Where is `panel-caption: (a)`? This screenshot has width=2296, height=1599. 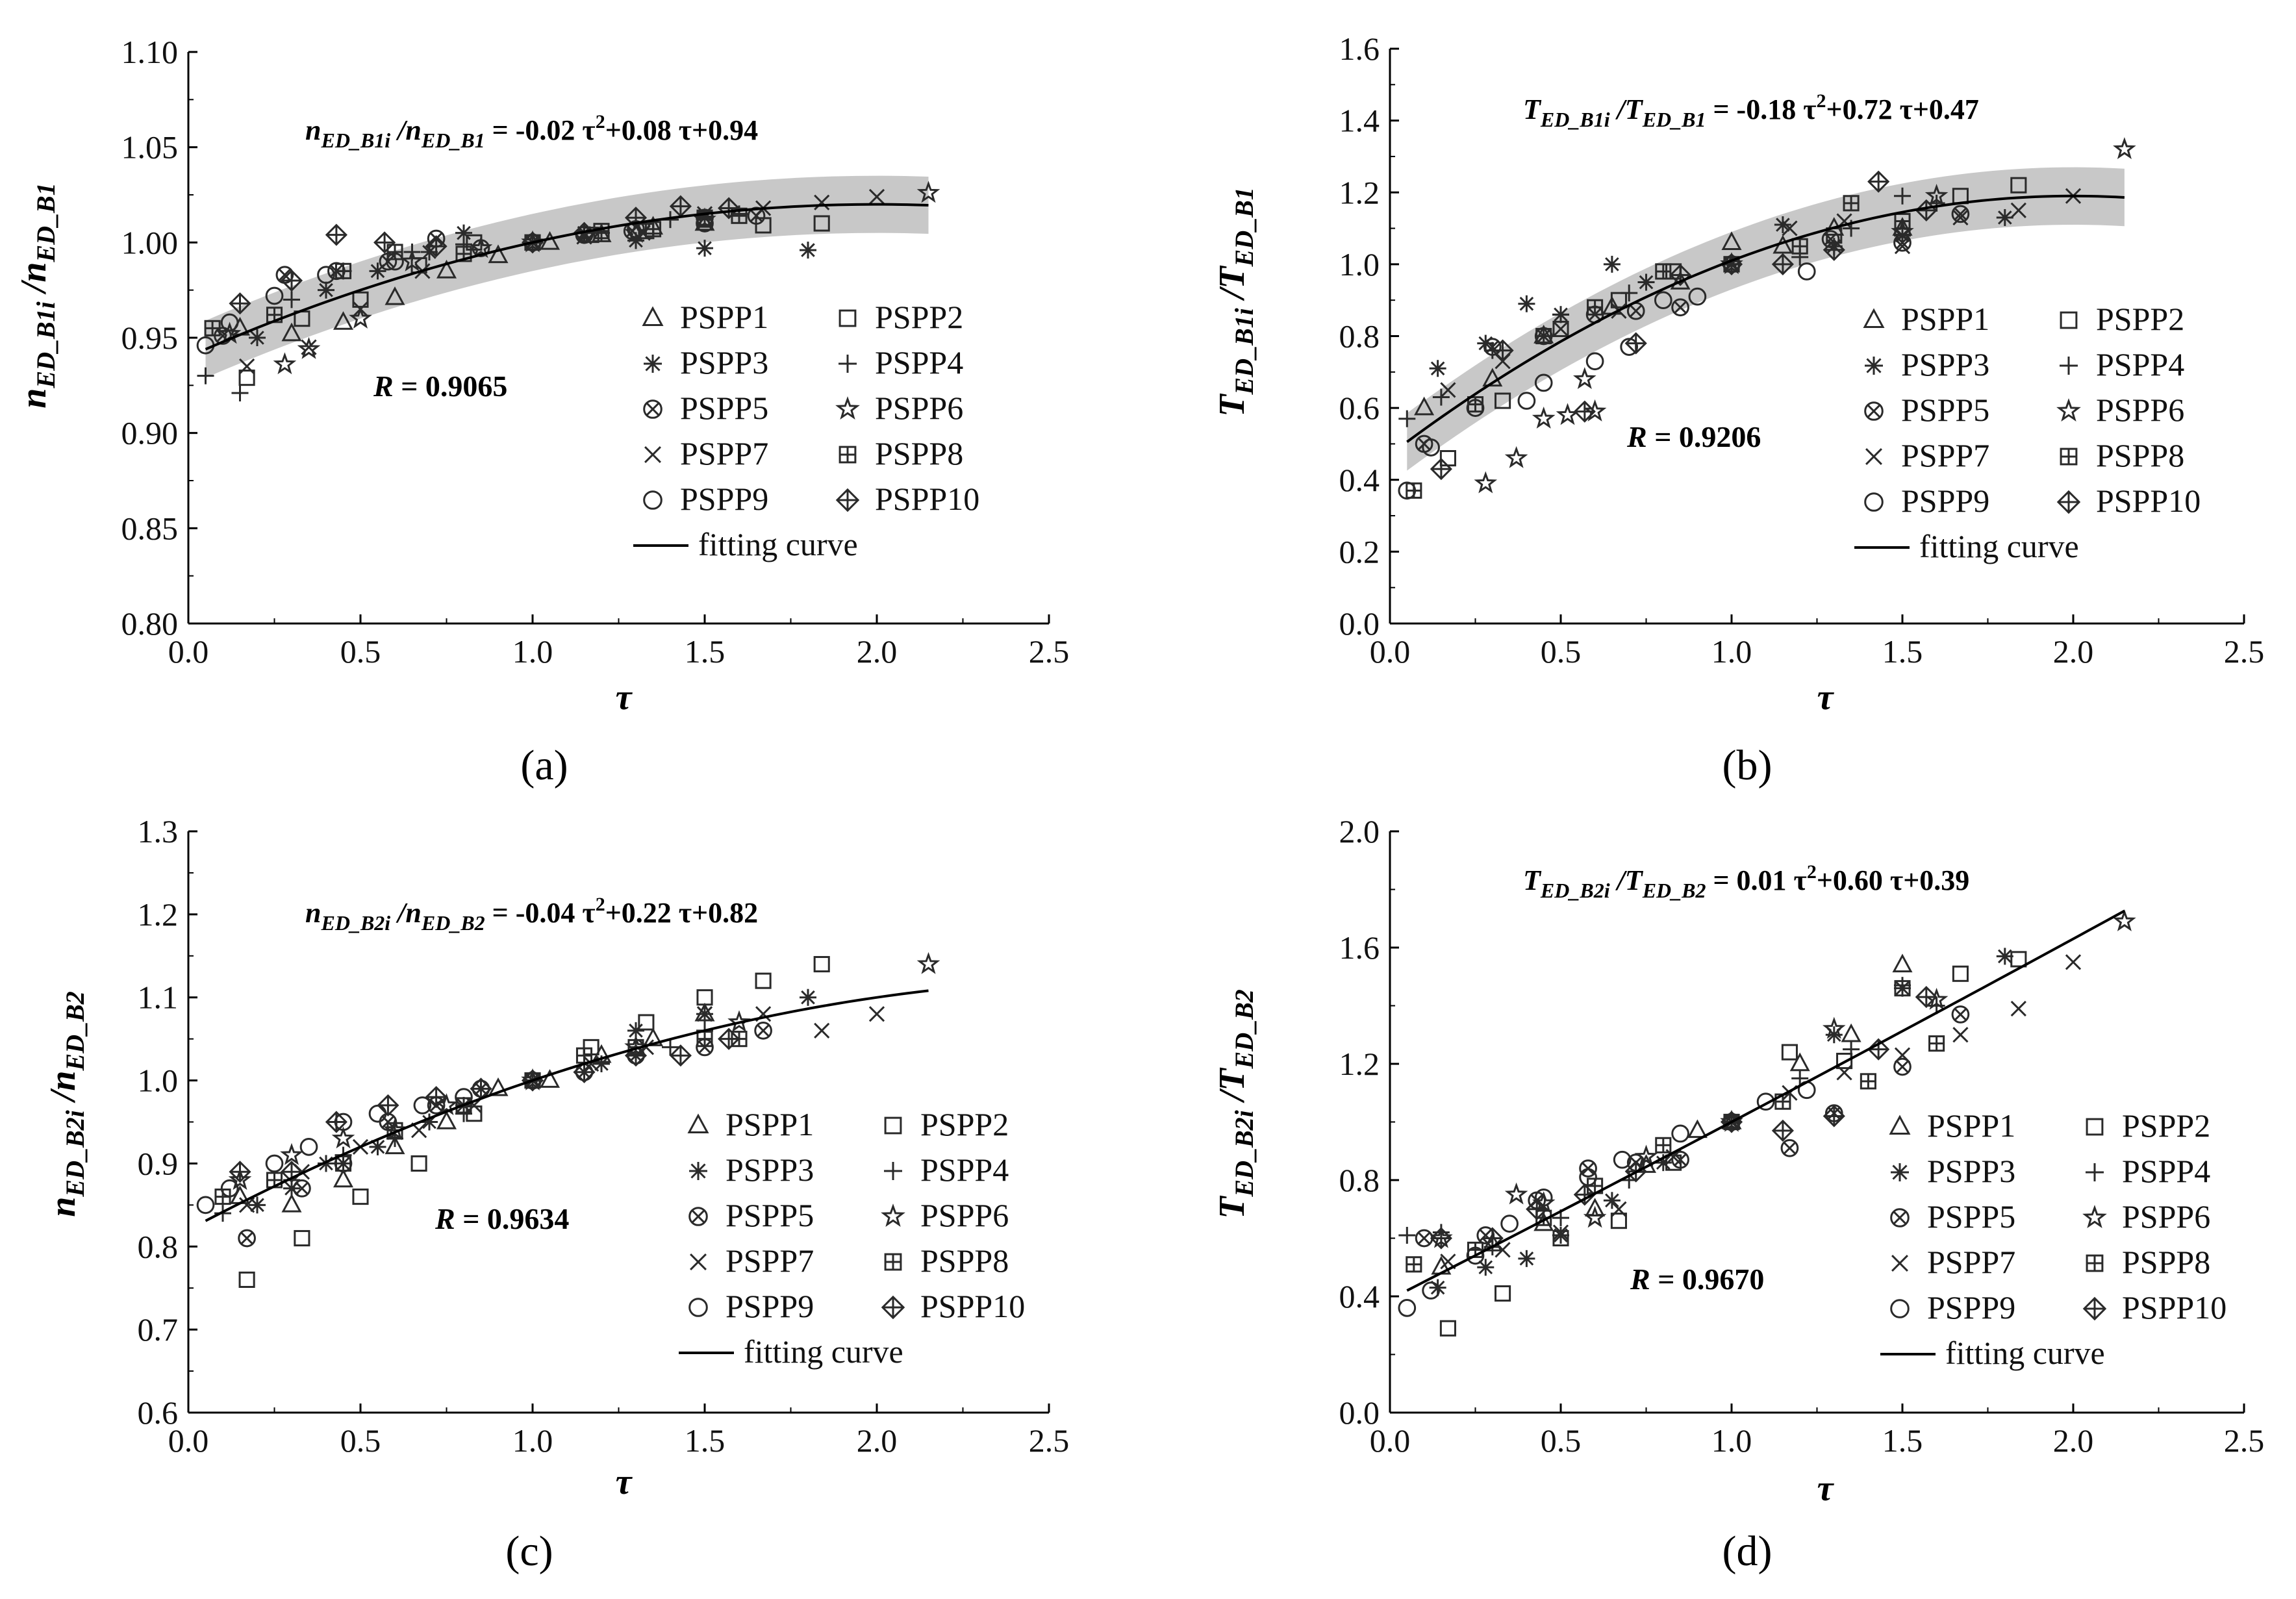 panel-caption: (a) is located at coordinates (544, 765).